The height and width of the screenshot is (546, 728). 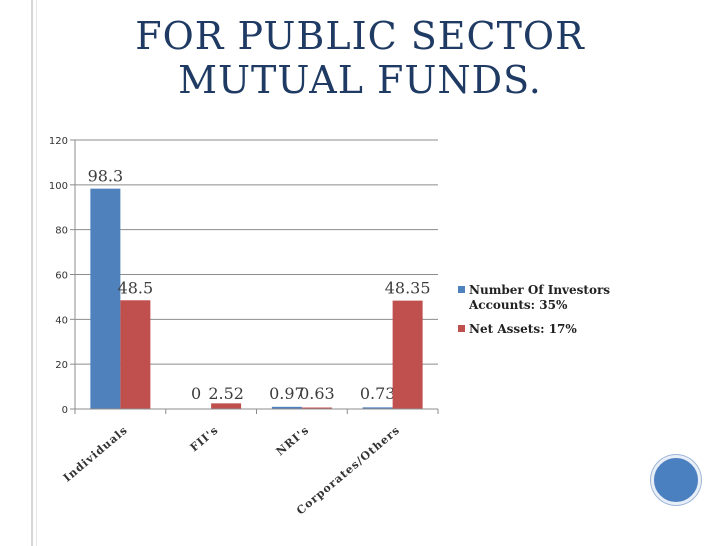 I want to click on data-label: 0.63, so click(x=317, y=393).